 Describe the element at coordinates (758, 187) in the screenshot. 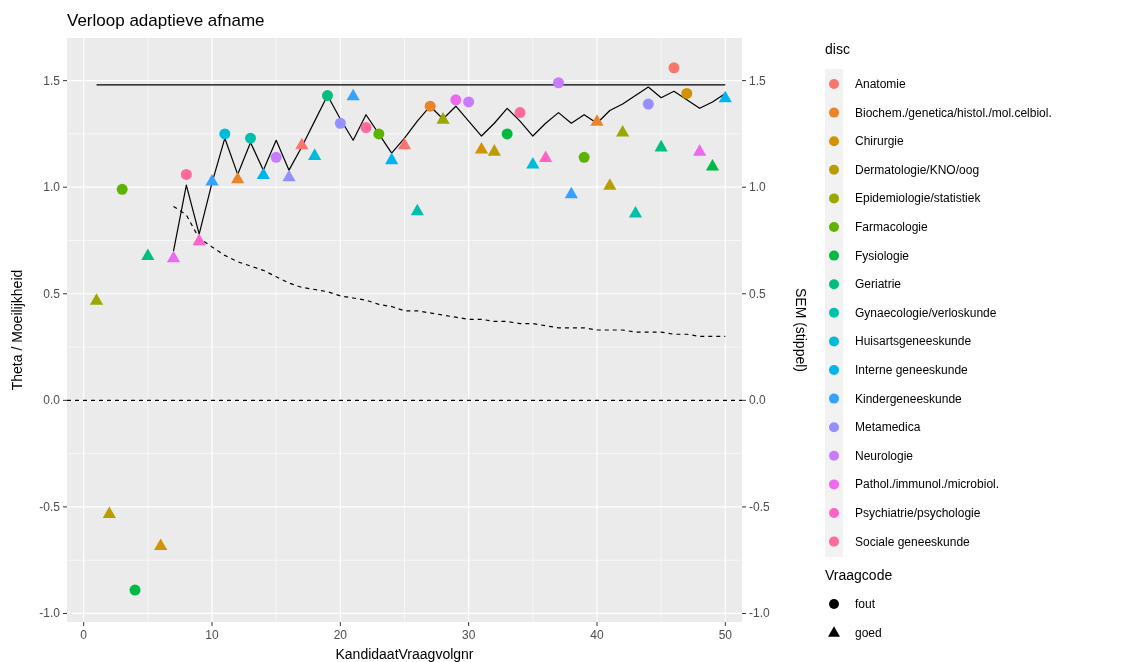

I see `y2-tick-label: 1.0` at that location.